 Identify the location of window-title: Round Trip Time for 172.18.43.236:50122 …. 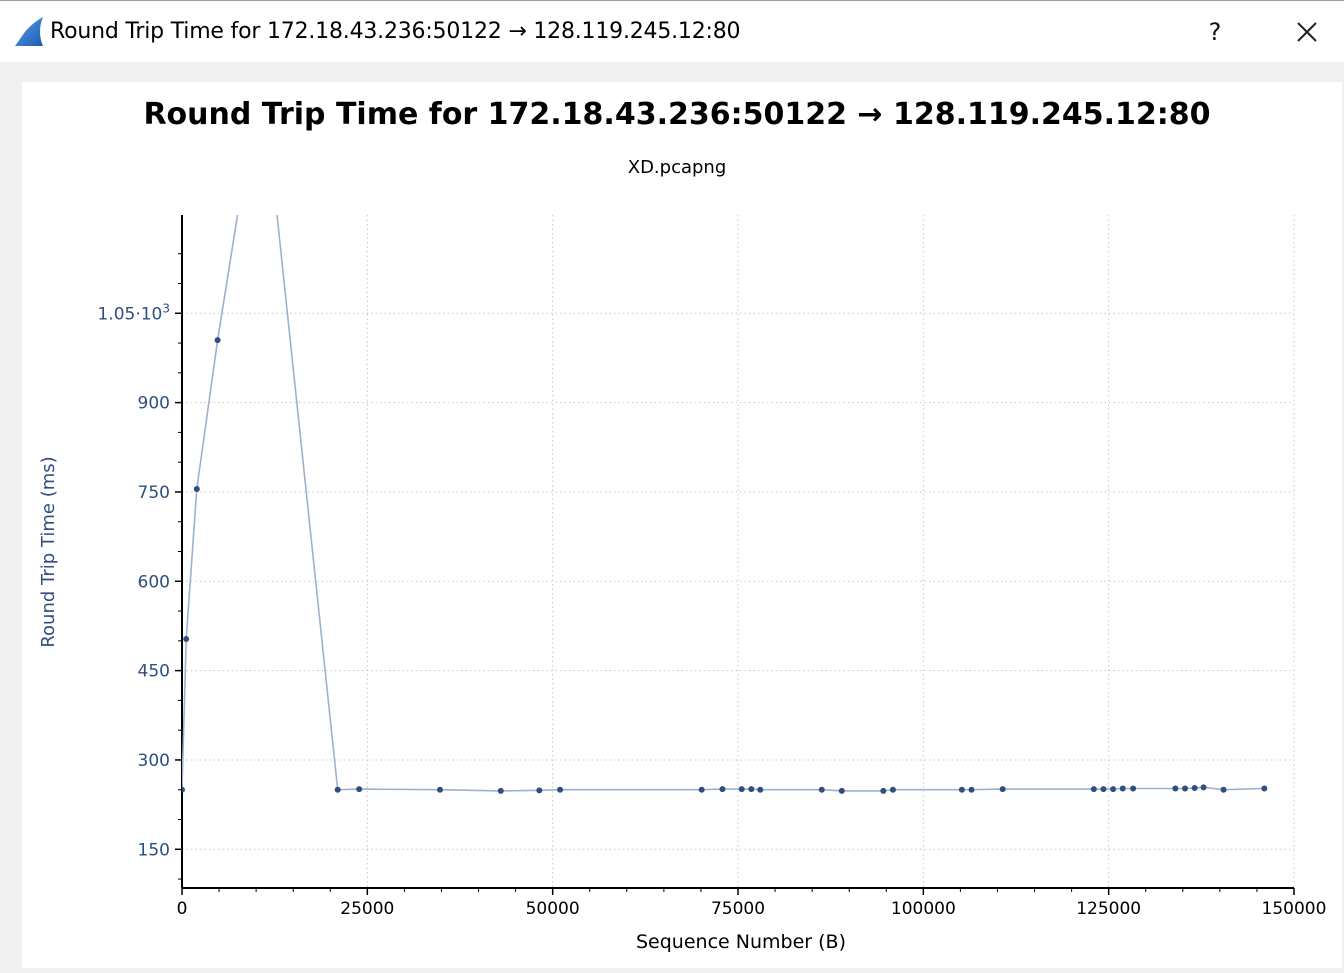
(395, 31).